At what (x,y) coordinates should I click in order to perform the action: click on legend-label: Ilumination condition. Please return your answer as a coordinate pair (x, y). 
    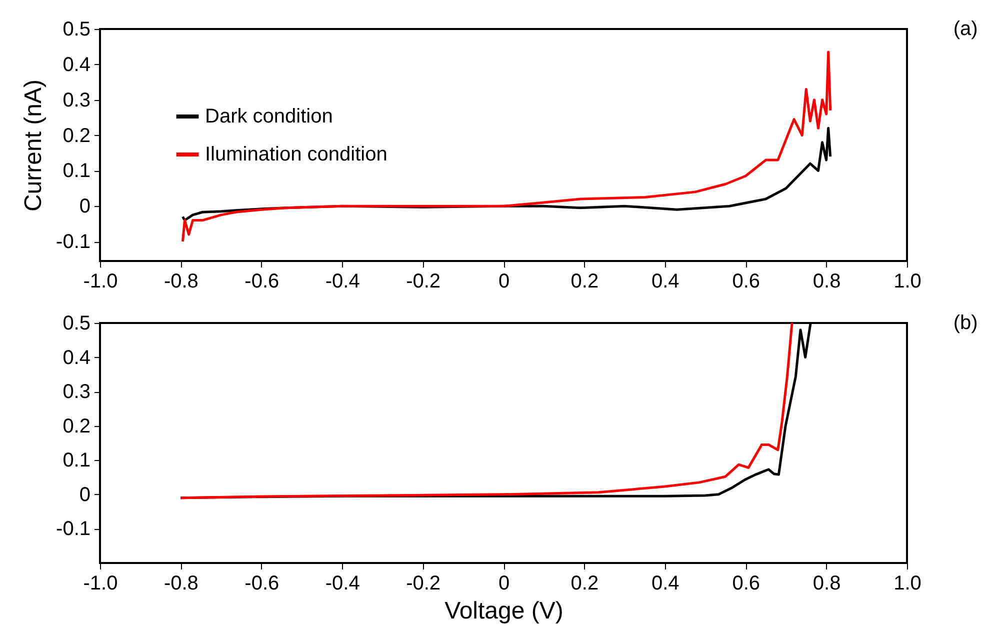
    Looking at the image, I should click on (296, 155).